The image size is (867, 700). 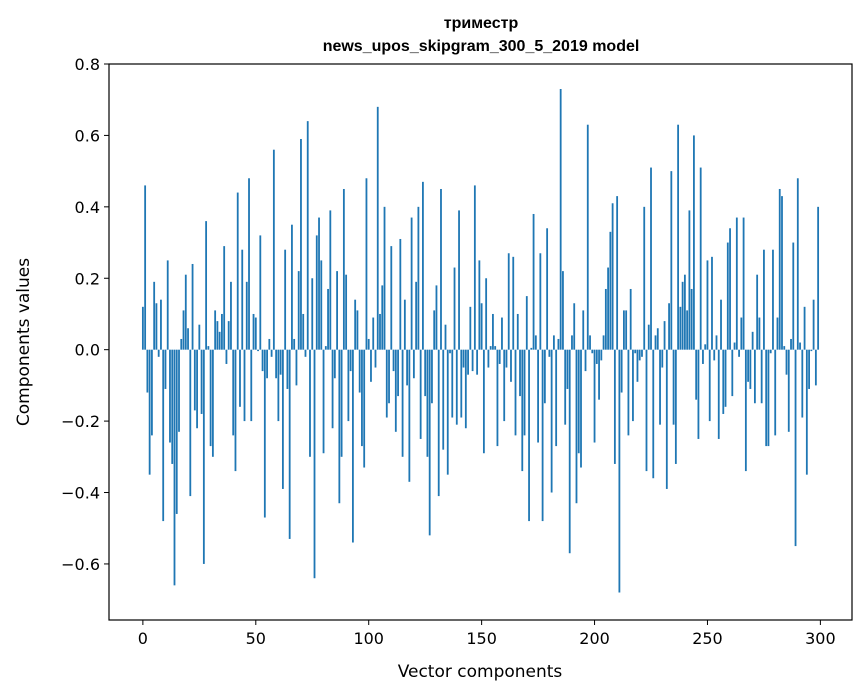 What do you see at coordinates (481, 638) in the screenshot?
I see `x-tick-label: 150` at bounding box center [481, 638].